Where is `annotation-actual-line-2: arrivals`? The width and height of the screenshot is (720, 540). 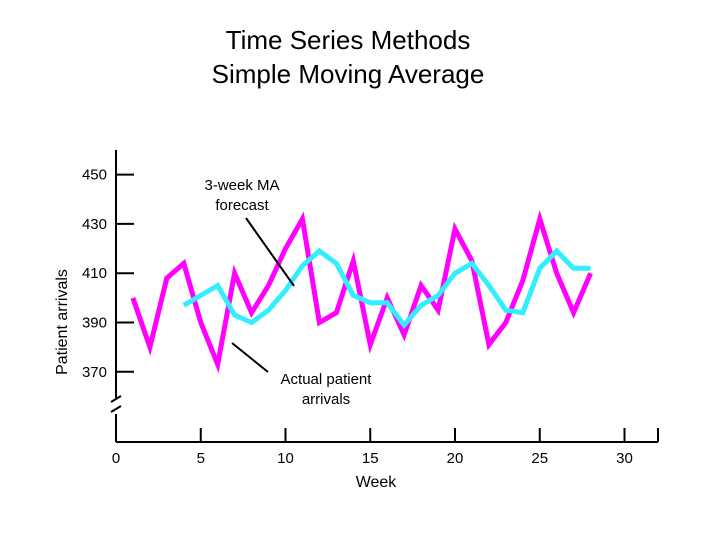 annotation-actual-line-2: arrivals is located at coordinates (326, 399).